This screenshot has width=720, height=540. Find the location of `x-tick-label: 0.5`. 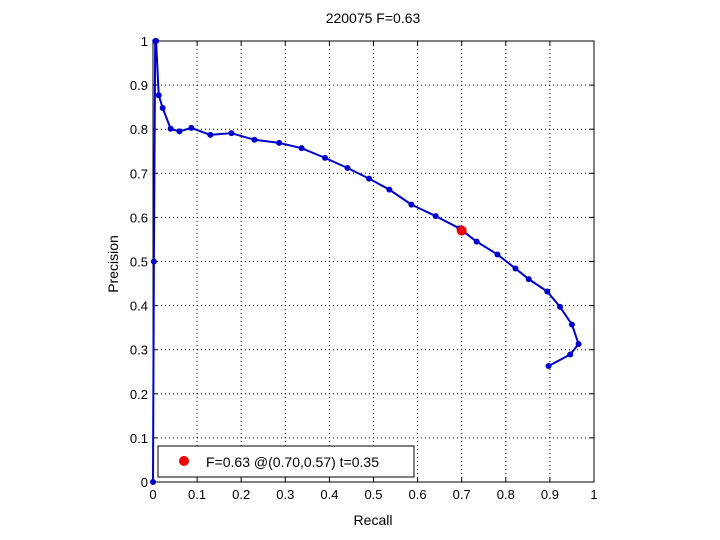

x-tick-label: 0.5 is located at coordinates (373, 494).